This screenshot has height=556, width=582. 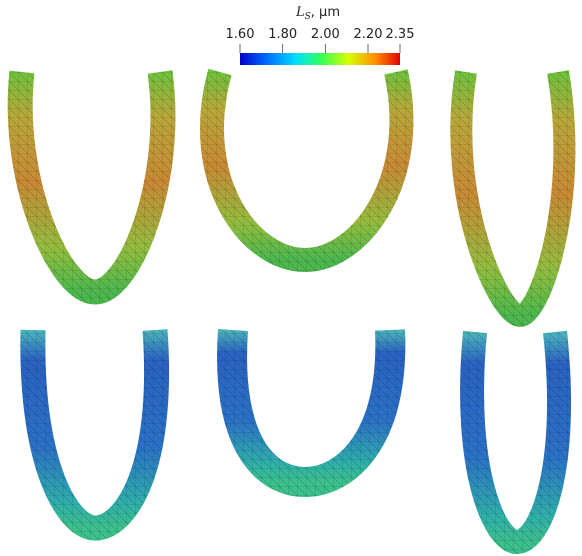 What do you see at coordinates (282, 34) in the screenshot?
I see `colorbar-tick-label: 1.80` at bounding box center [282, 34].